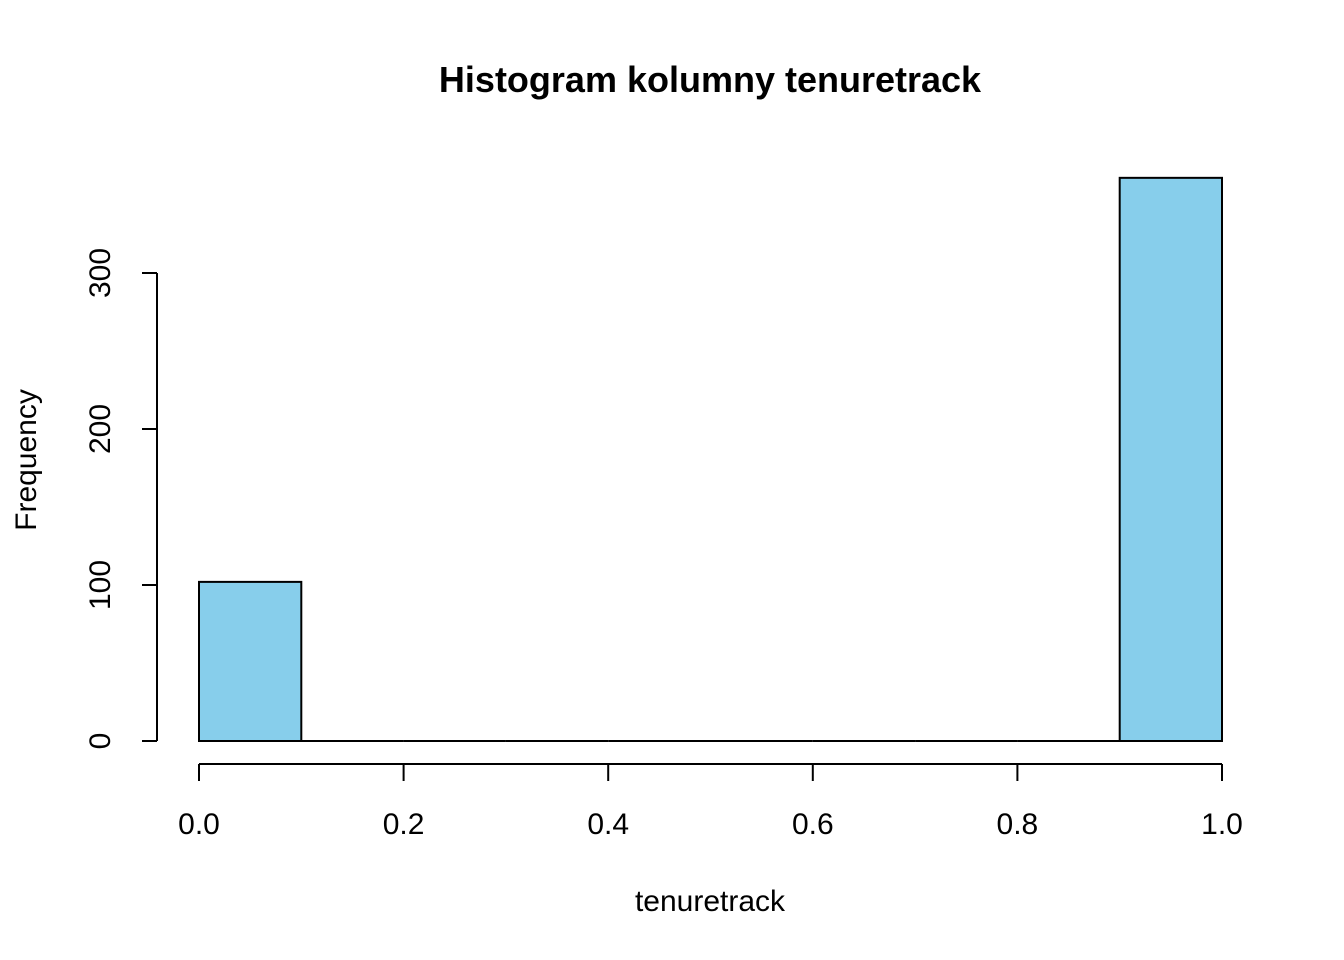 Image resolution: width=1344 pixels, height=960 pixels. What do you see at coordinates (710, 901) in the screenshot?
I see `x-axis-label: tenuretrack` at bounding box center [710, 901].